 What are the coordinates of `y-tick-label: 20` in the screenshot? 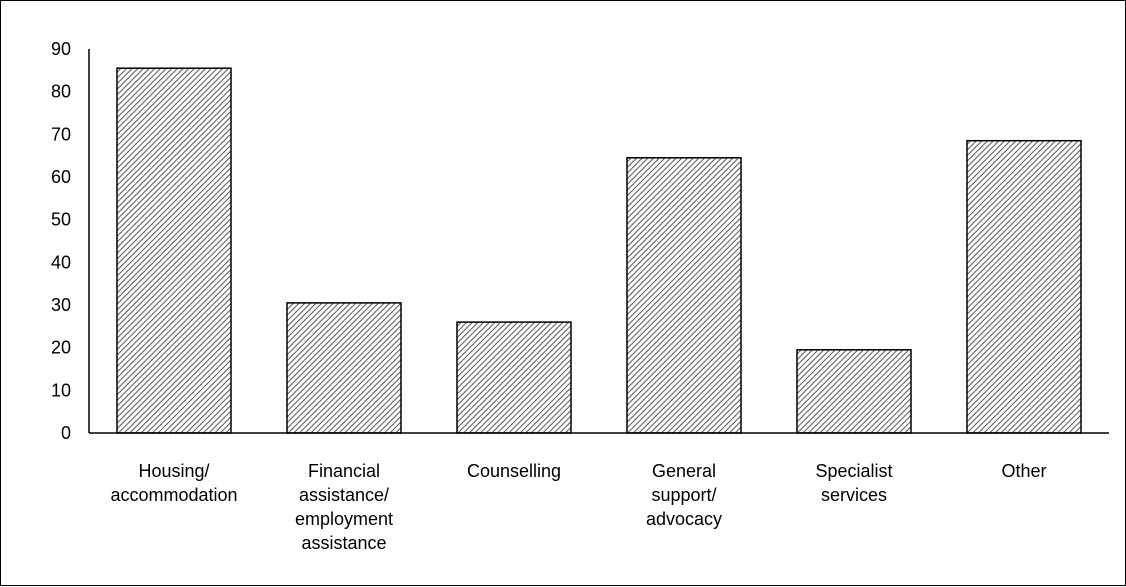 It's located at (61, 348).